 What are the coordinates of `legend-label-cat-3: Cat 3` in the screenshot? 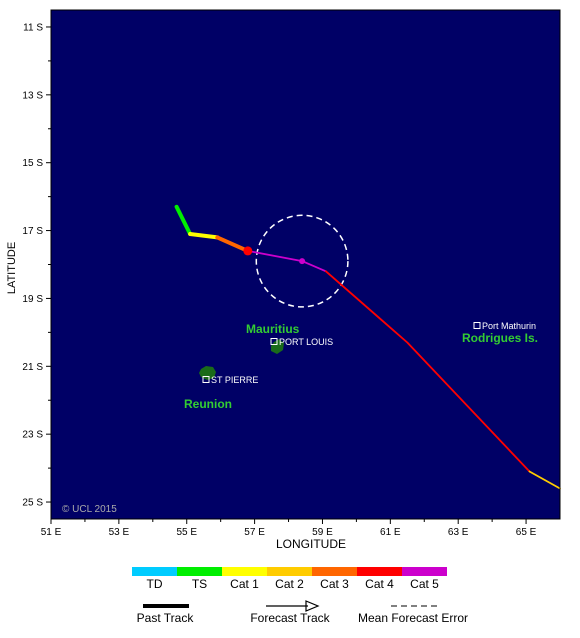 It's located at (334, 584).